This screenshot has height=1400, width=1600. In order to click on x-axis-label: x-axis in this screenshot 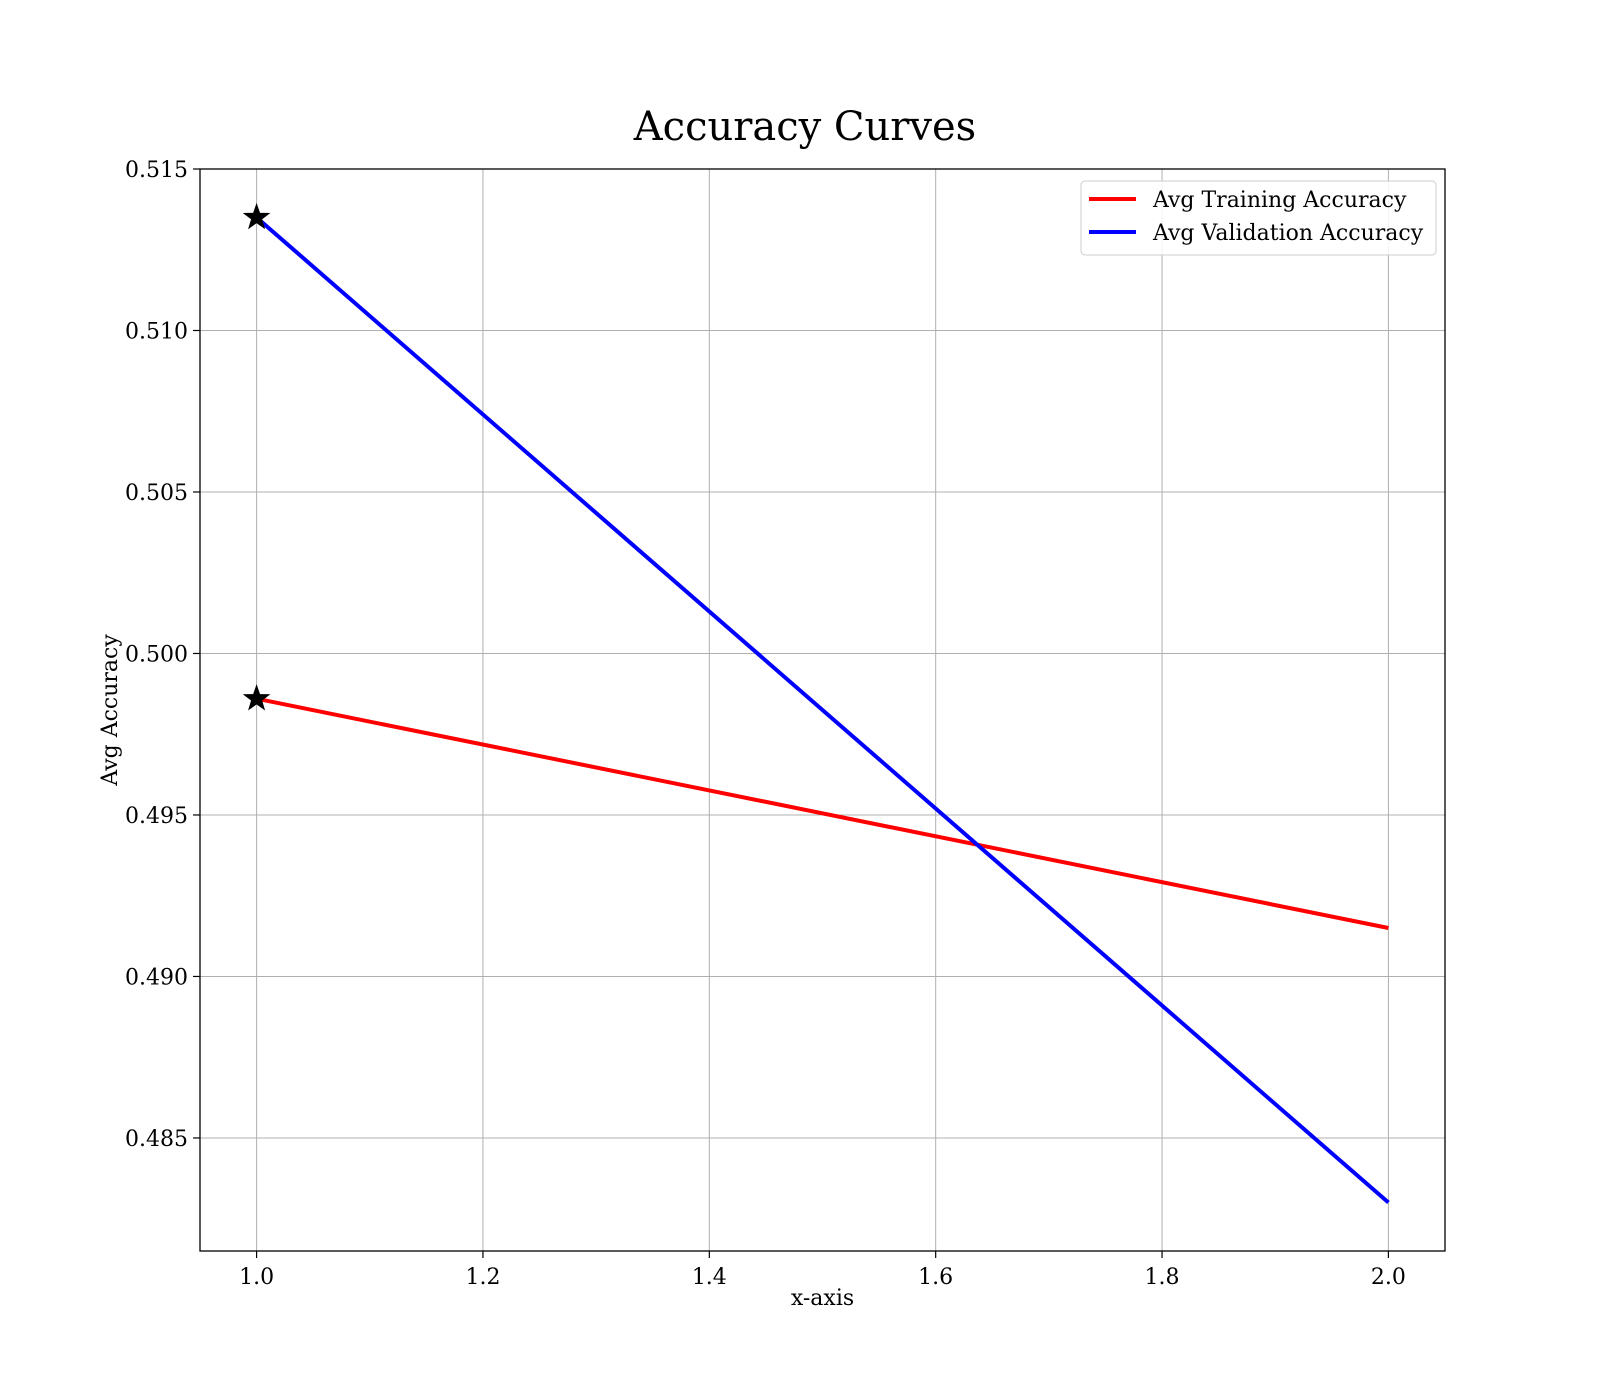, I will do `click(822, 1298)`.